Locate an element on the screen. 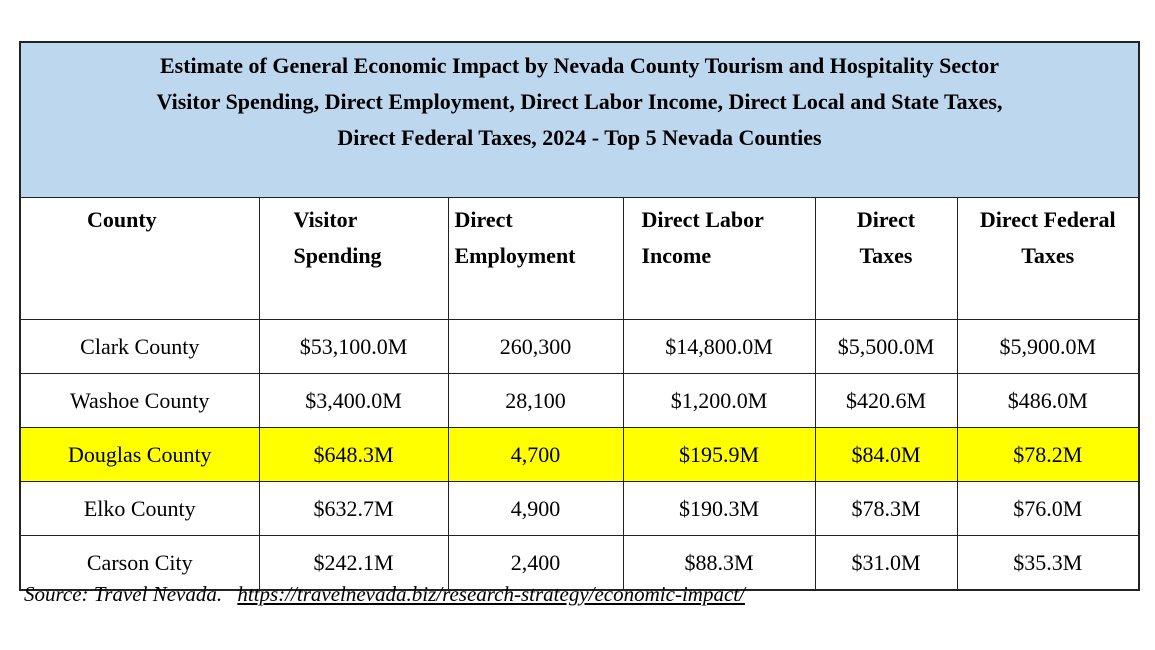 This screenshot has width=1155, height=650. source-label: Source: Travel Nevada. is located at coordinates (123, 594).